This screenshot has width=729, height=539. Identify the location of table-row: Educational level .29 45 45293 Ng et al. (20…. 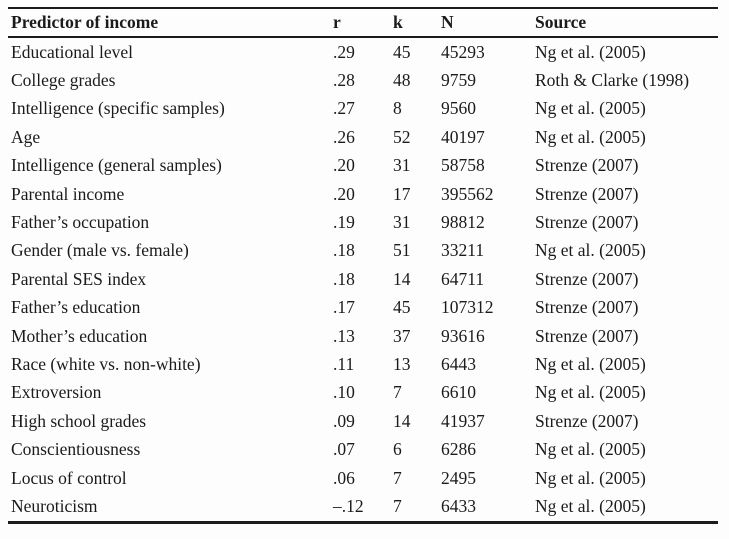
(363, 51).